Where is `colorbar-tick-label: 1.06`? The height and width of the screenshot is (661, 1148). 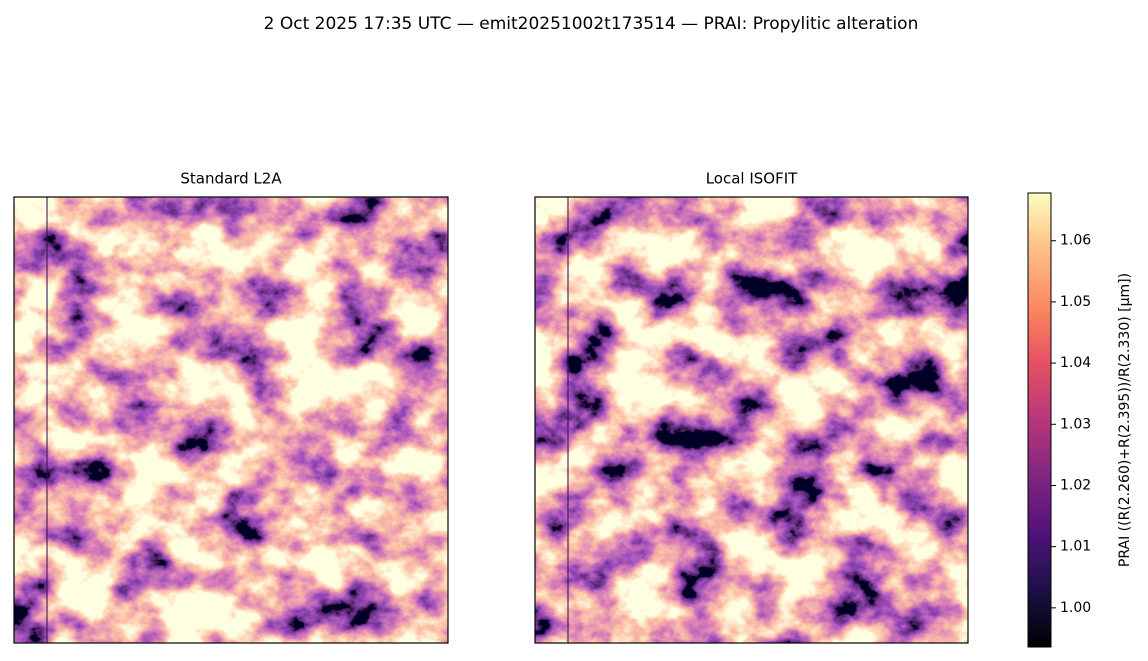 colorbar-tick-label: 1.06 is located at coordinates (1075, 241).